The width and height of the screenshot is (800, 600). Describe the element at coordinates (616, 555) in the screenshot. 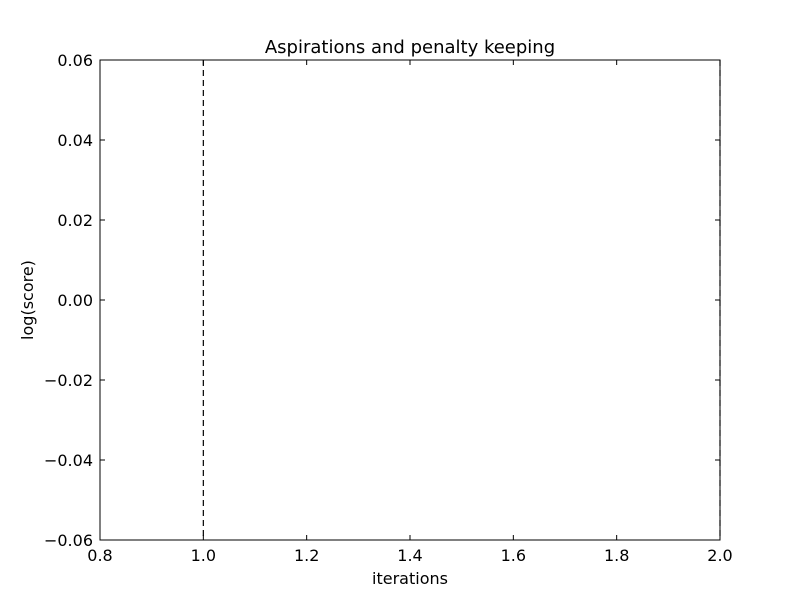

I see `x-tick-label: 1.8` at that location.